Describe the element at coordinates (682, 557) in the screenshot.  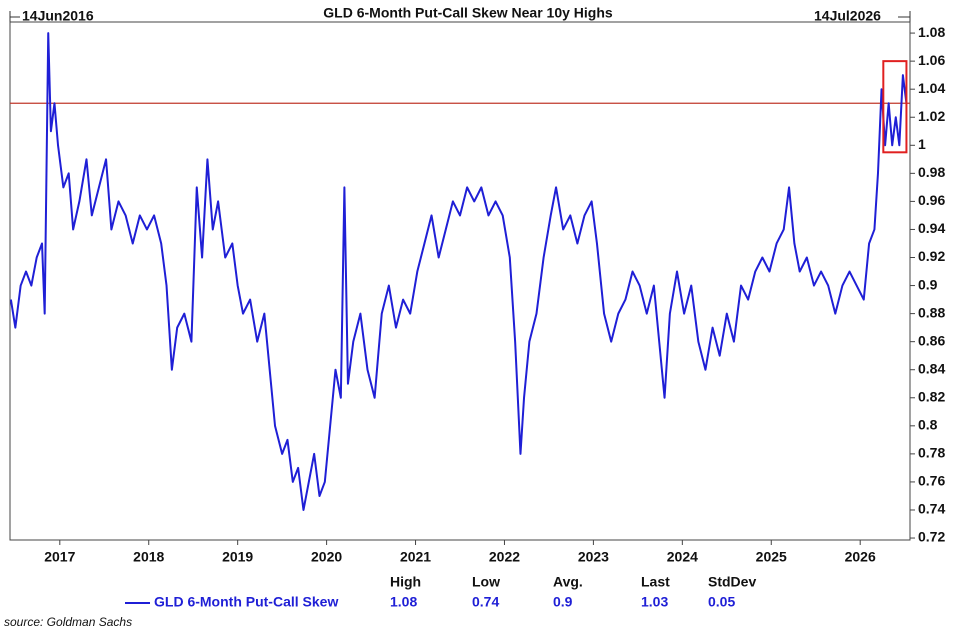
I see `x-tick-label: 2024` at that location.